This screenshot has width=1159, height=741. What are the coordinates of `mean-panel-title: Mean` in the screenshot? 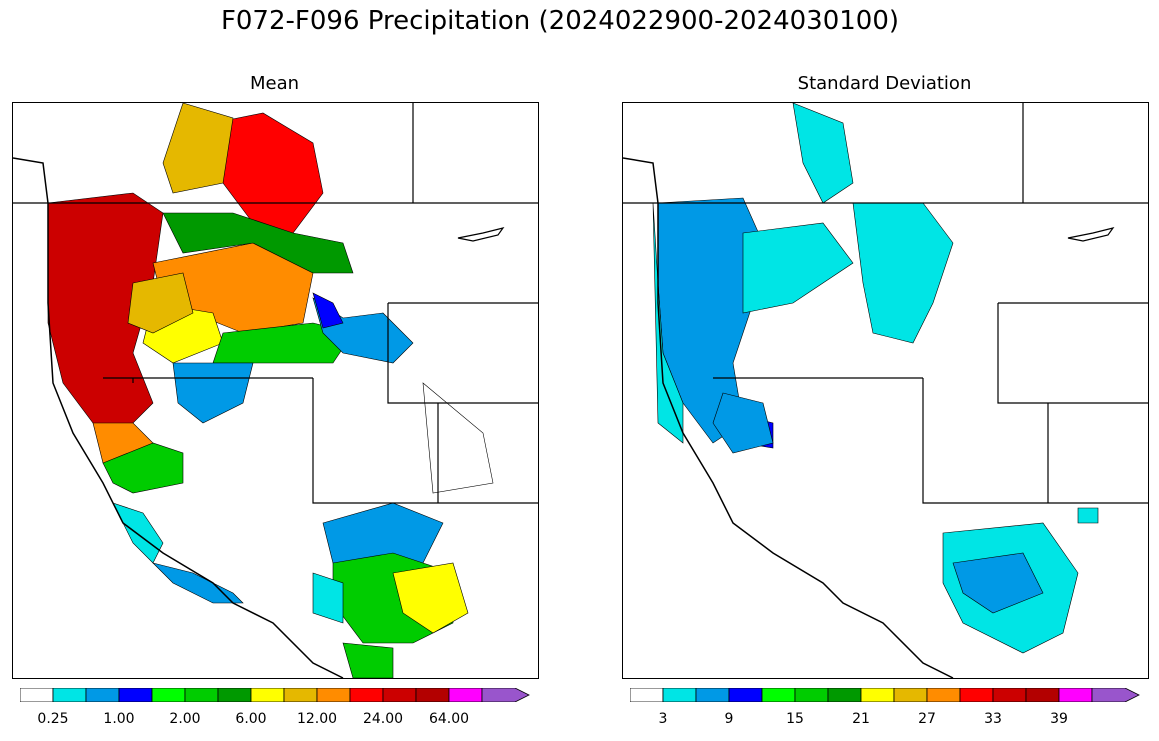 It's located at (274, 83).